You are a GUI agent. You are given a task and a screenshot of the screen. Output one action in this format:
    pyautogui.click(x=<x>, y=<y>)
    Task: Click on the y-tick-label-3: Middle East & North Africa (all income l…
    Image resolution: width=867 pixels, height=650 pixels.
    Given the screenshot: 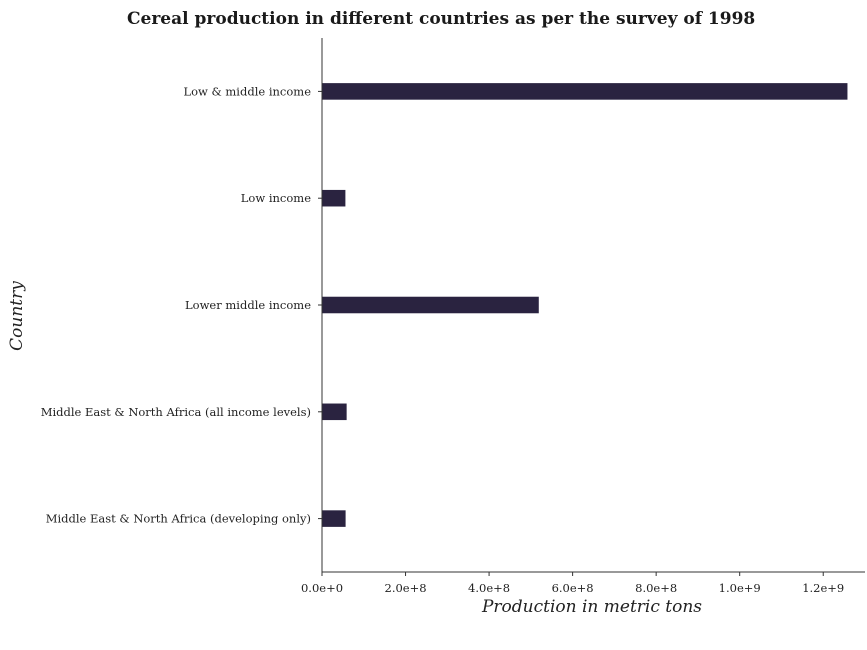 What is the action you would take?
    pyautogui.click(x=176, y=412)
    